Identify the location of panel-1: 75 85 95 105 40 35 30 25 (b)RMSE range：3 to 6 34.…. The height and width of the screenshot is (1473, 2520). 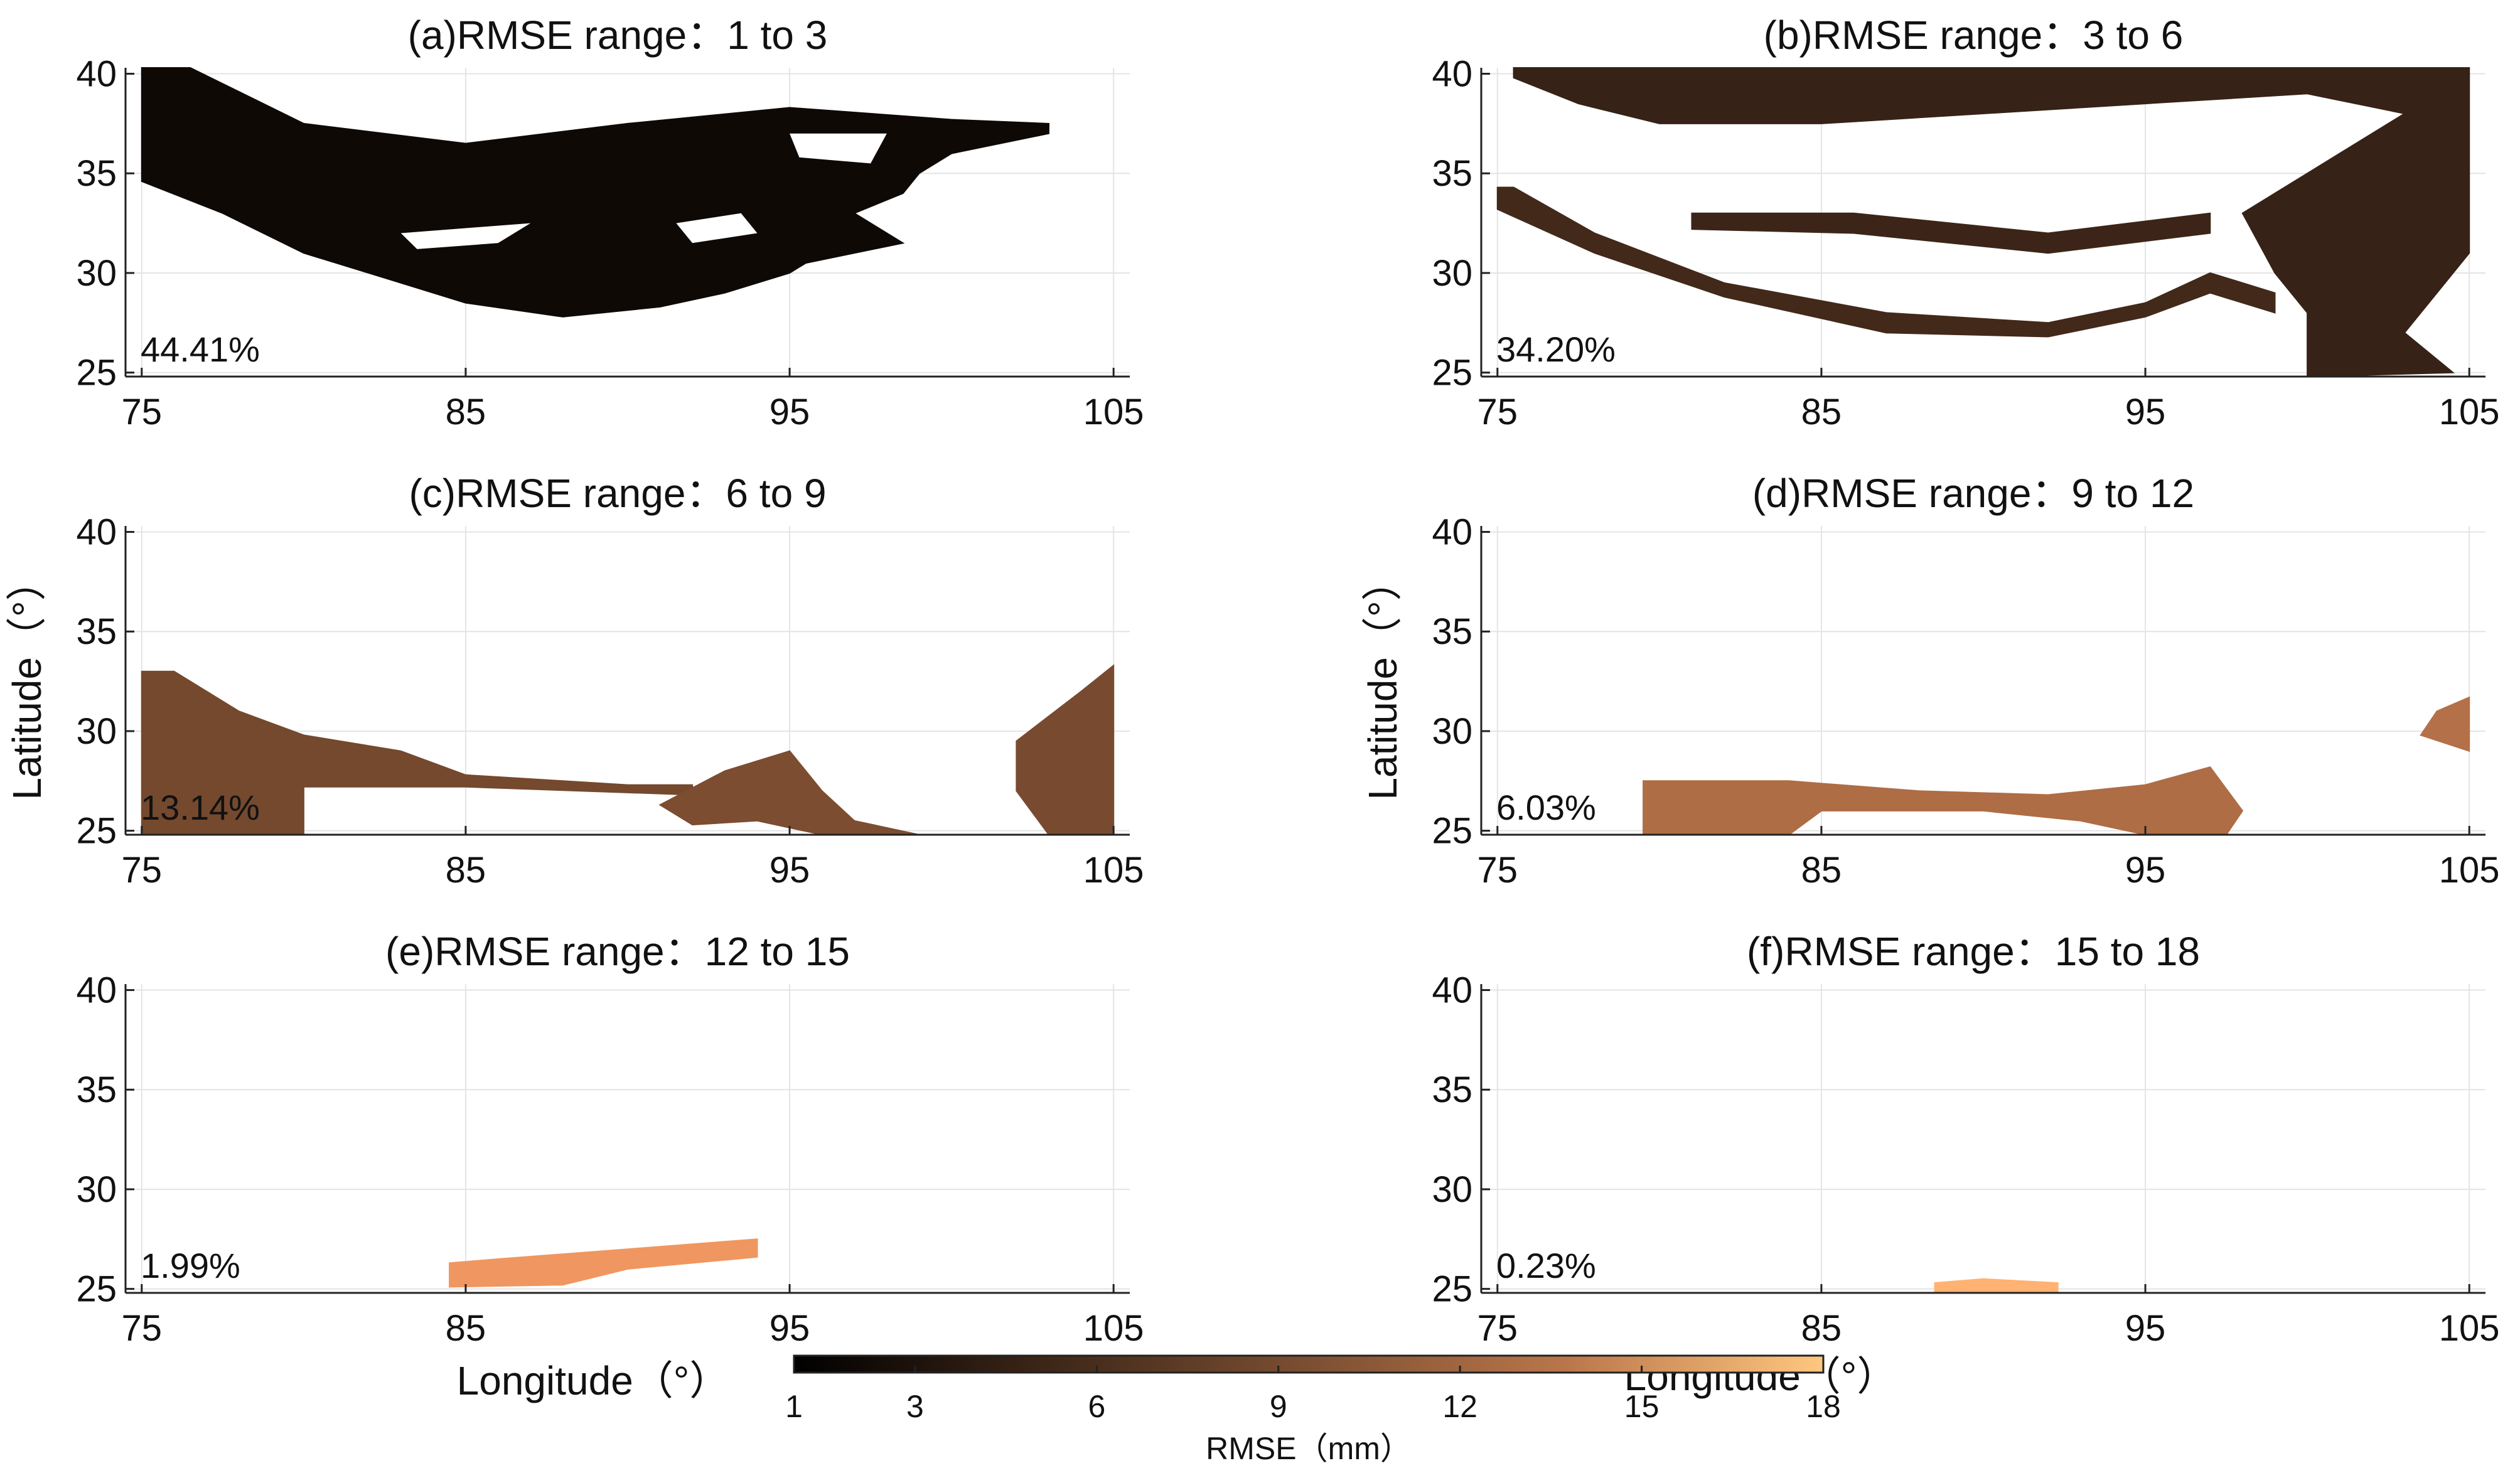
(1965, 222).